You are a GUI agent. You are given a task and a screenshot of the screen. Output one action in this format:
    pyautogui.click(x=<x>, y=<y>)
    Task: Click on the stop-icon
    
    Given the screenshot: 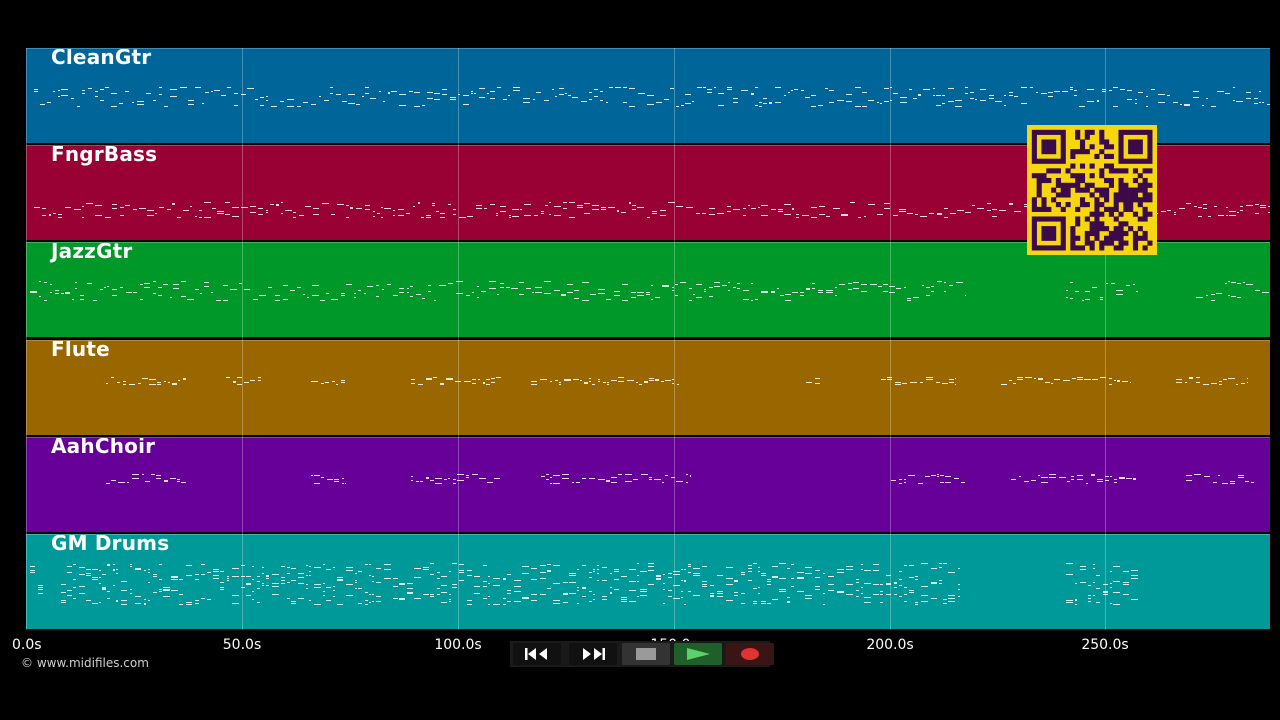 What is the action you would take?
    pyautogui.click(x=646, y=654)
    